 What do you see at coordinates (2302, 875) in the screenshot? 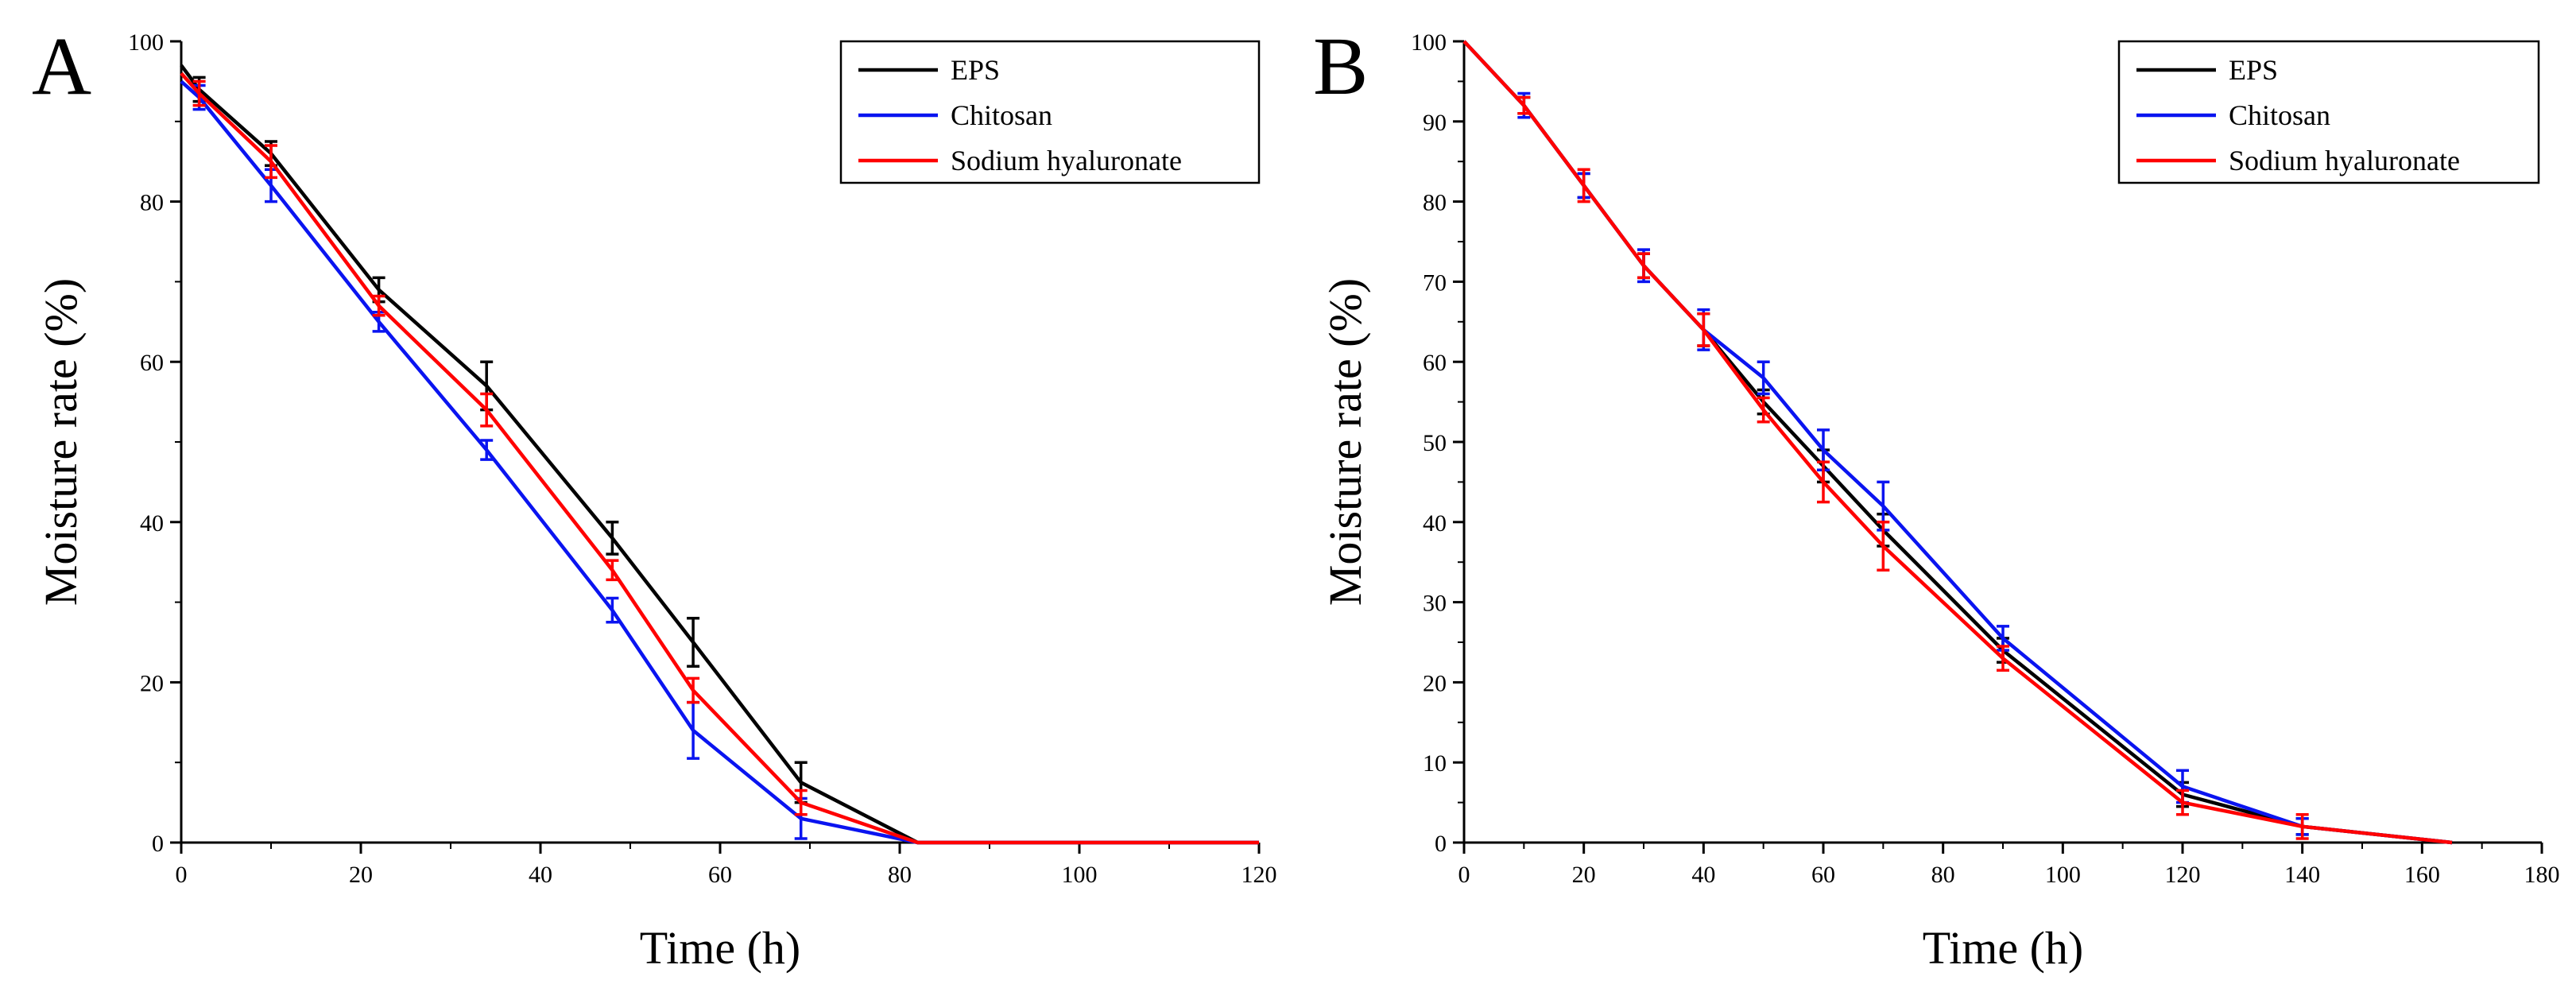
I see `x-tick-label: 140` at bounding box center [2302, 875].